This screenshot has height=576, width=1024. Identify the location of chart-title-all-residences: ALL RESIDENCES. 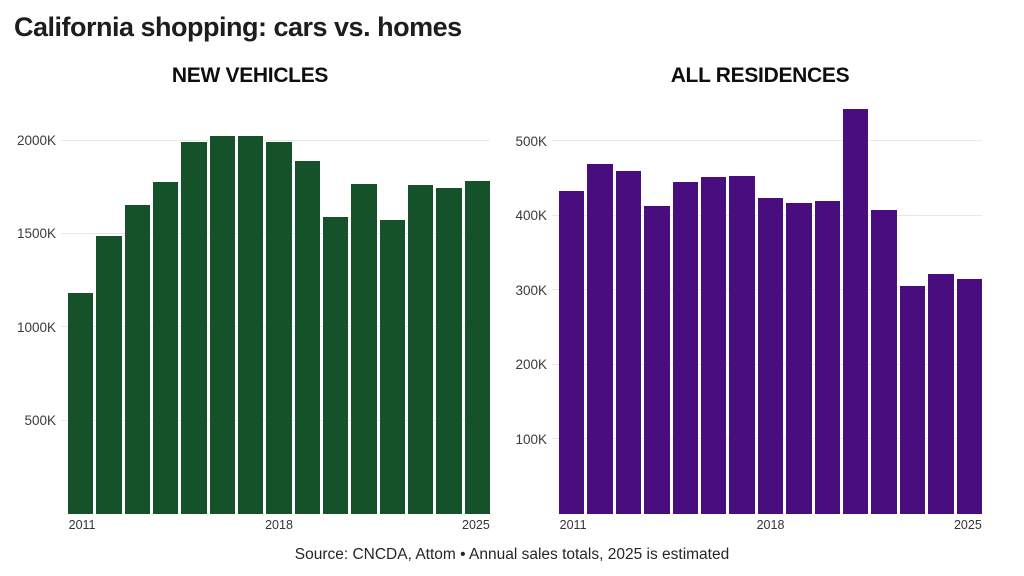
(760, 75).